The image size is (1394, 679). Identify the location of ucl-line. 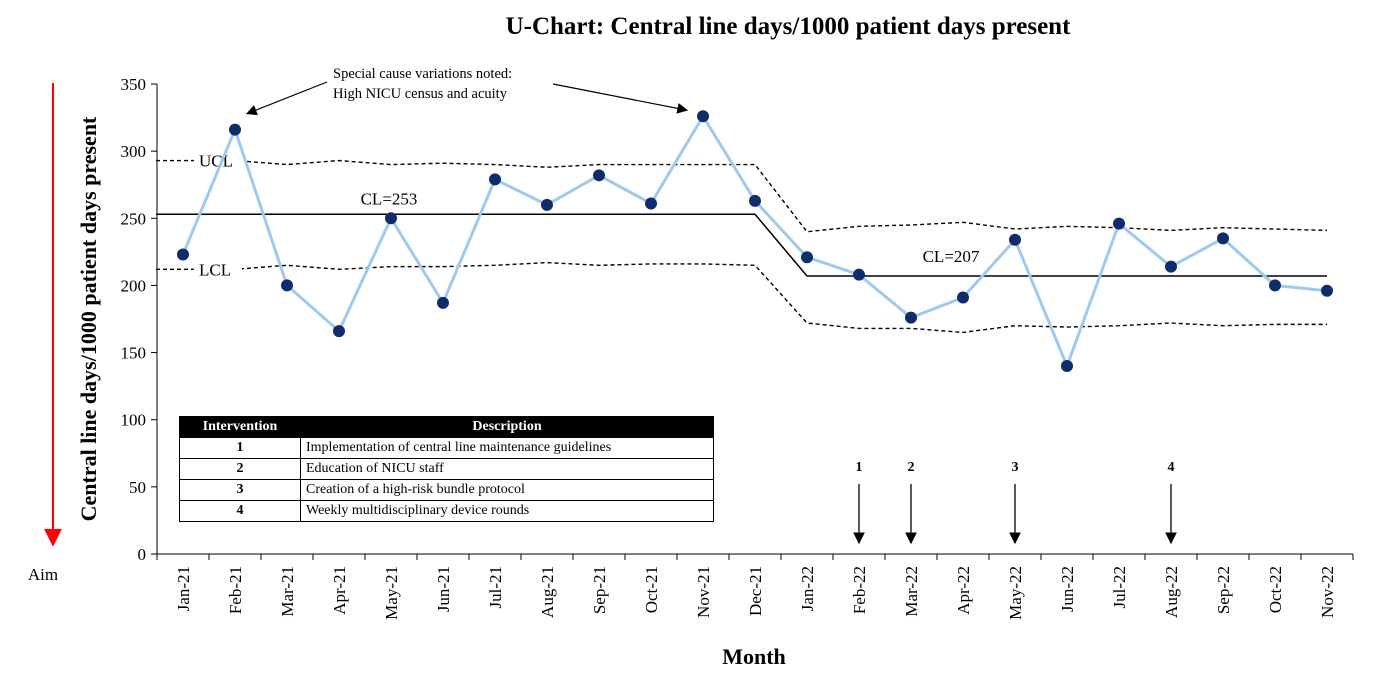
(742, 196).